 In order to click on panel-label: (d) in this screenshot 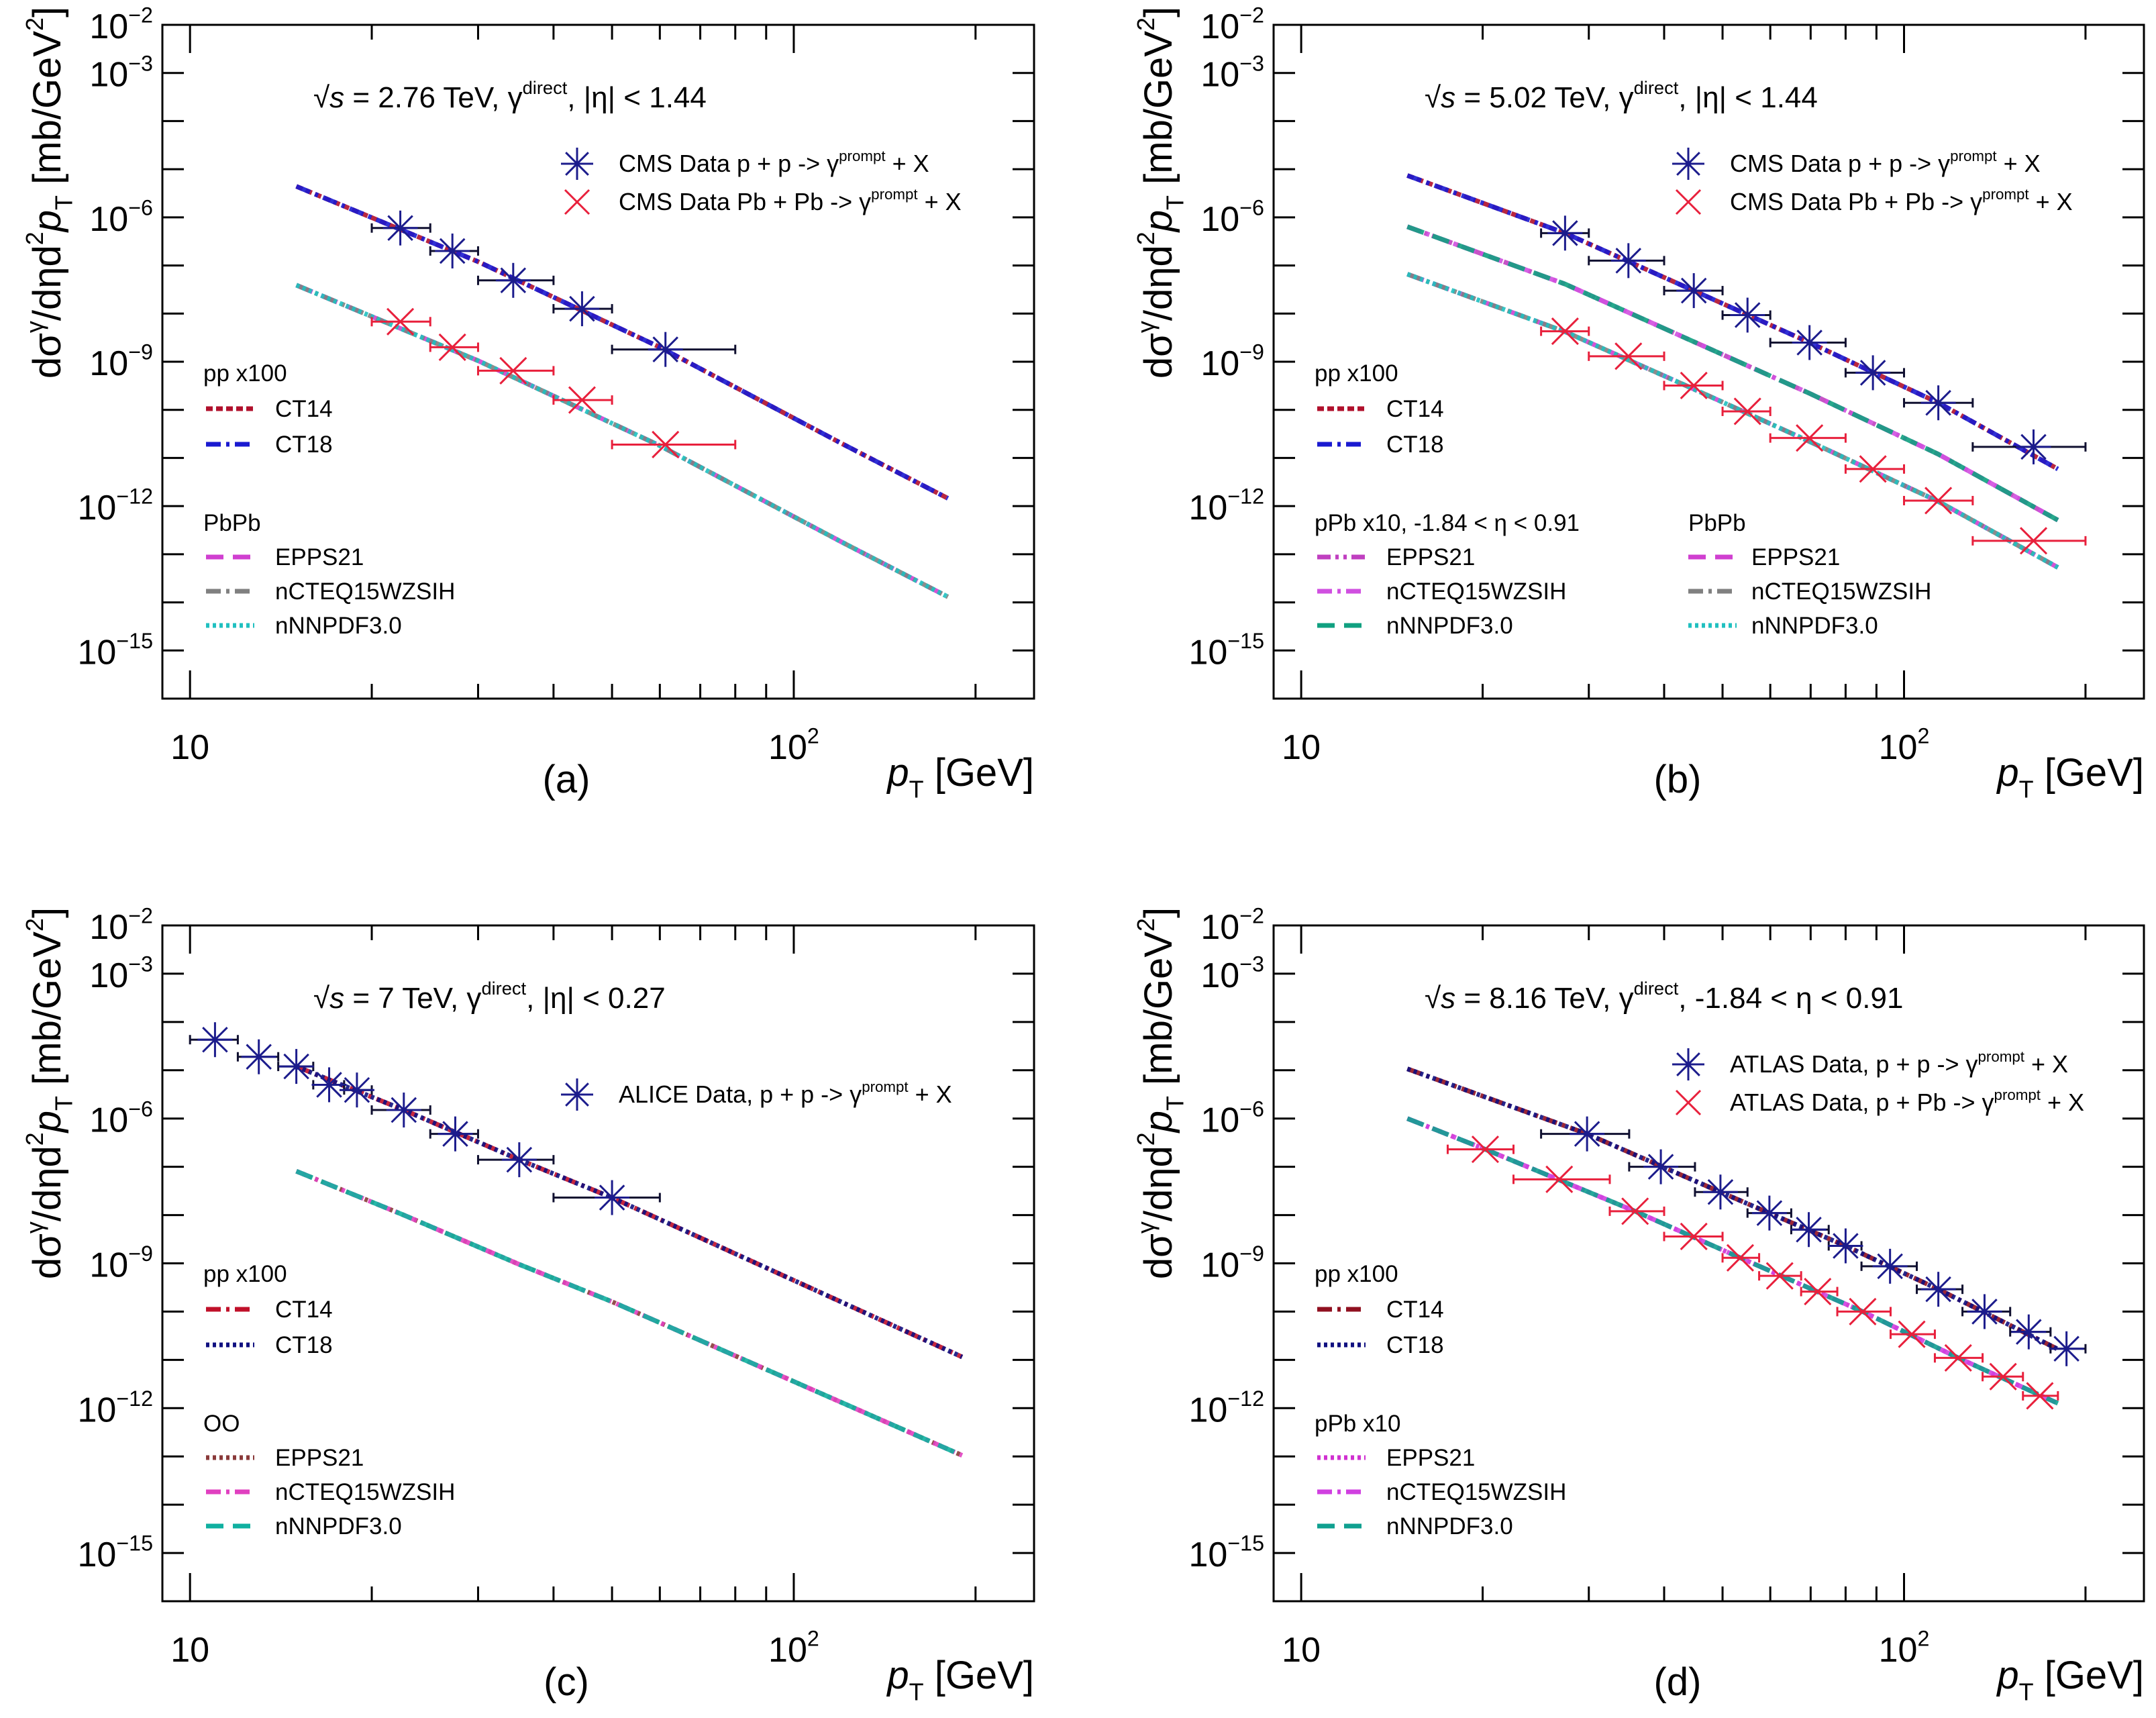, I will do `click(1678, 1682)`.